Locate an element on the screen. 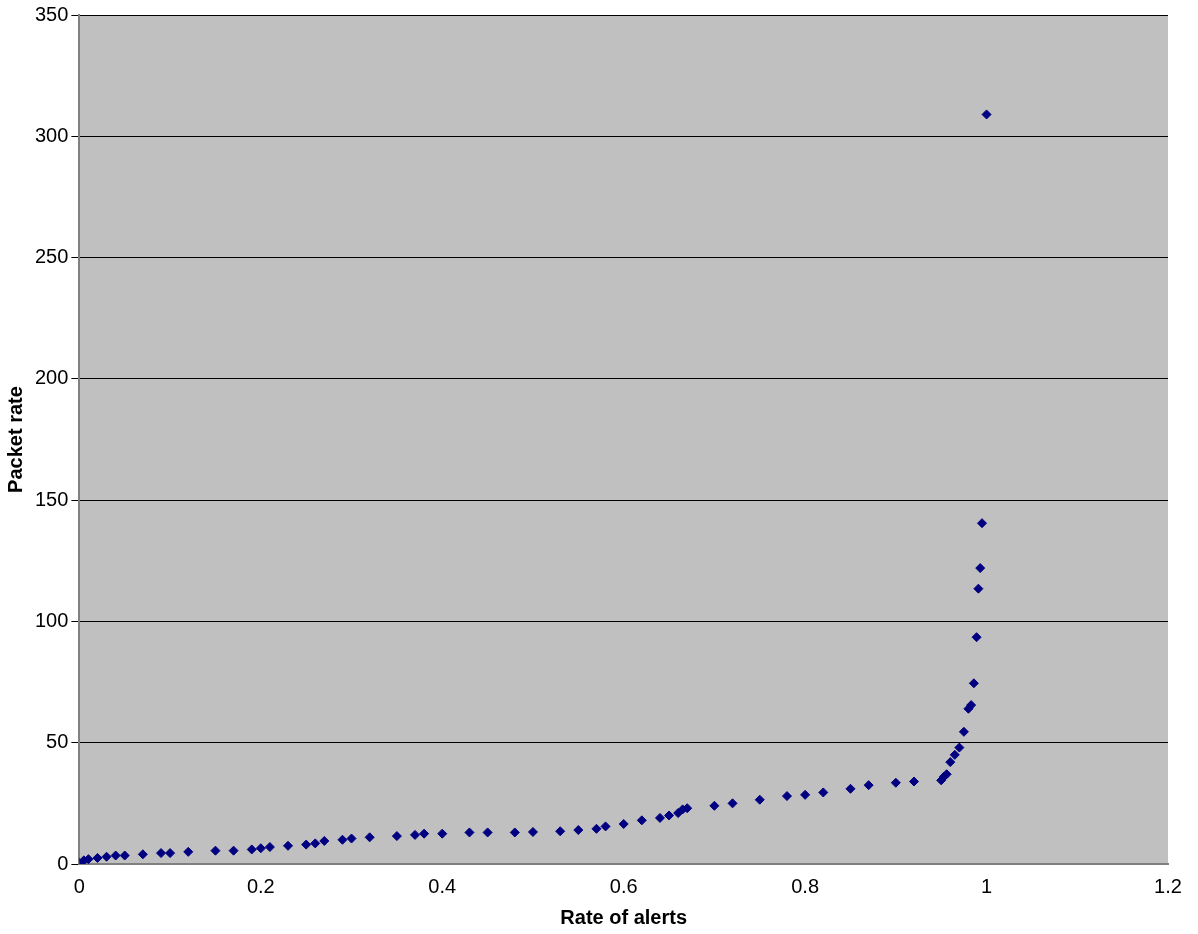  y-tick-label: 150 is located at coordinates (51, 498).